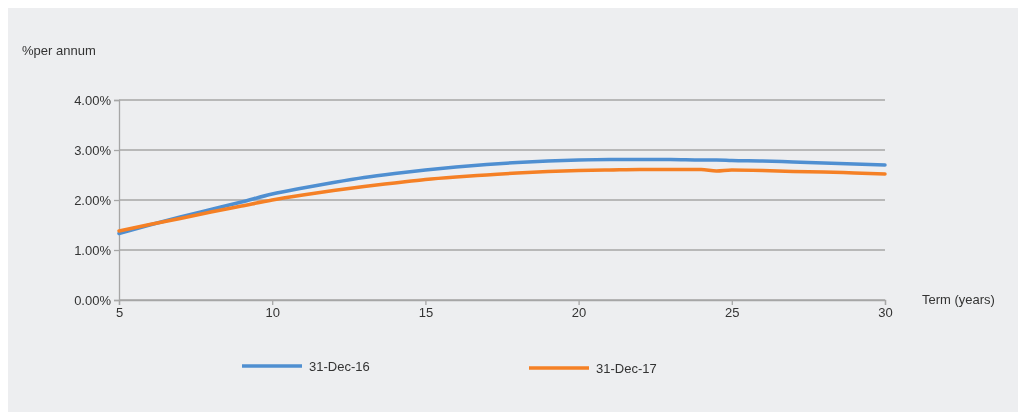  What do you see at coordinates (426, 313) in the screenshot?
I see `x-tick-label: 15` at bounding box center [426, 313].